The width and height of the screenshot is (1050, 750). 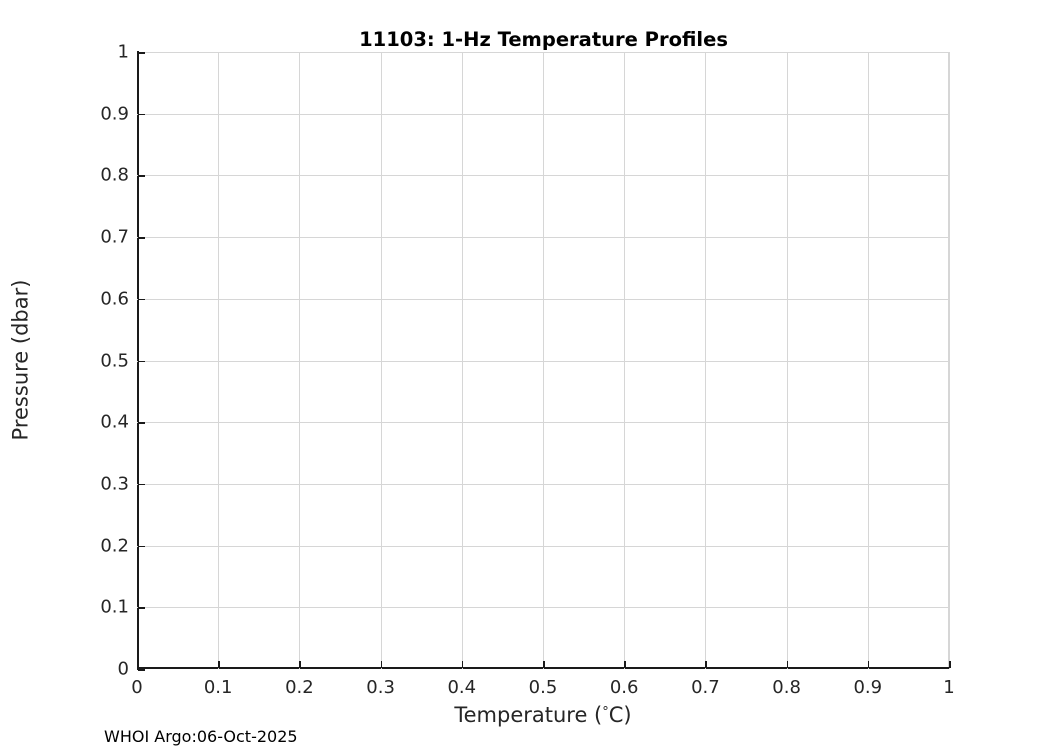 I want to click on x-tick-label: 0.7, so click(x=705, y=687).